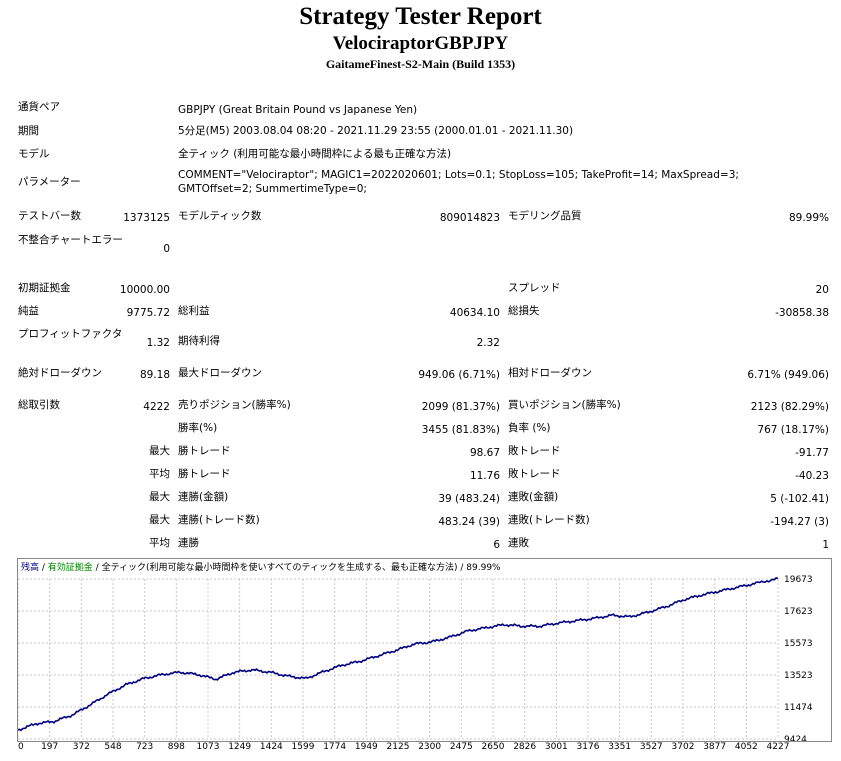 The image size is (841, 761). What do you see at coordinates (588, 747) in the screenshot?
I see `x-tick-label: 3176` at bounding box center [588, 747].